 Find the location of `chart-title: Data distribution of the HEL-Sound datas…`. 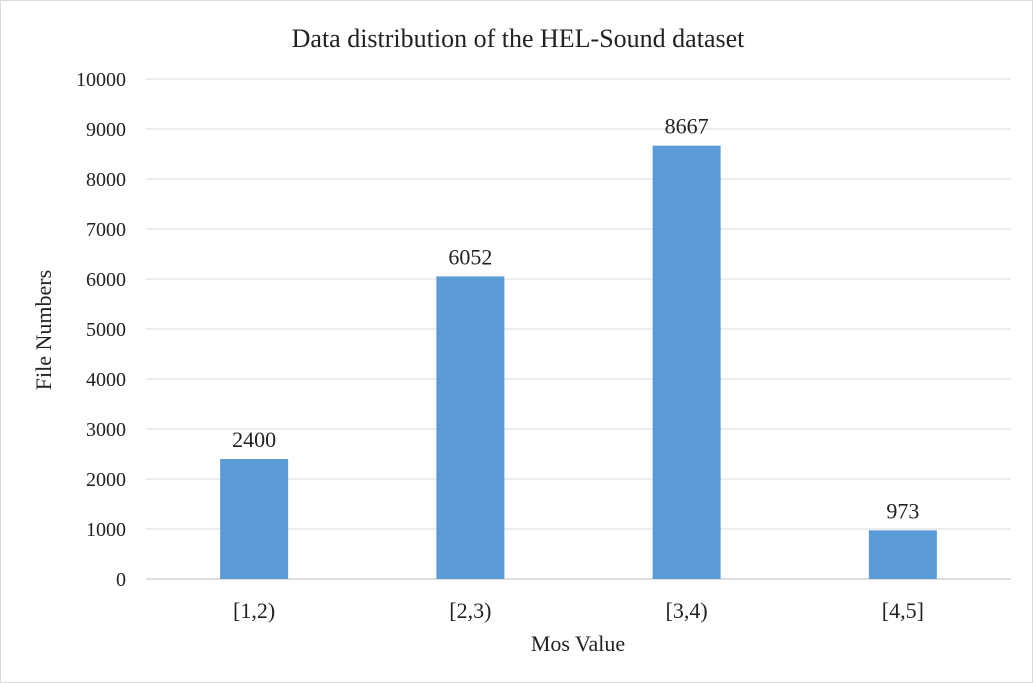

chart-title: Data distribution of the HEL-Sound datas… is located at coordinates (519, 38).